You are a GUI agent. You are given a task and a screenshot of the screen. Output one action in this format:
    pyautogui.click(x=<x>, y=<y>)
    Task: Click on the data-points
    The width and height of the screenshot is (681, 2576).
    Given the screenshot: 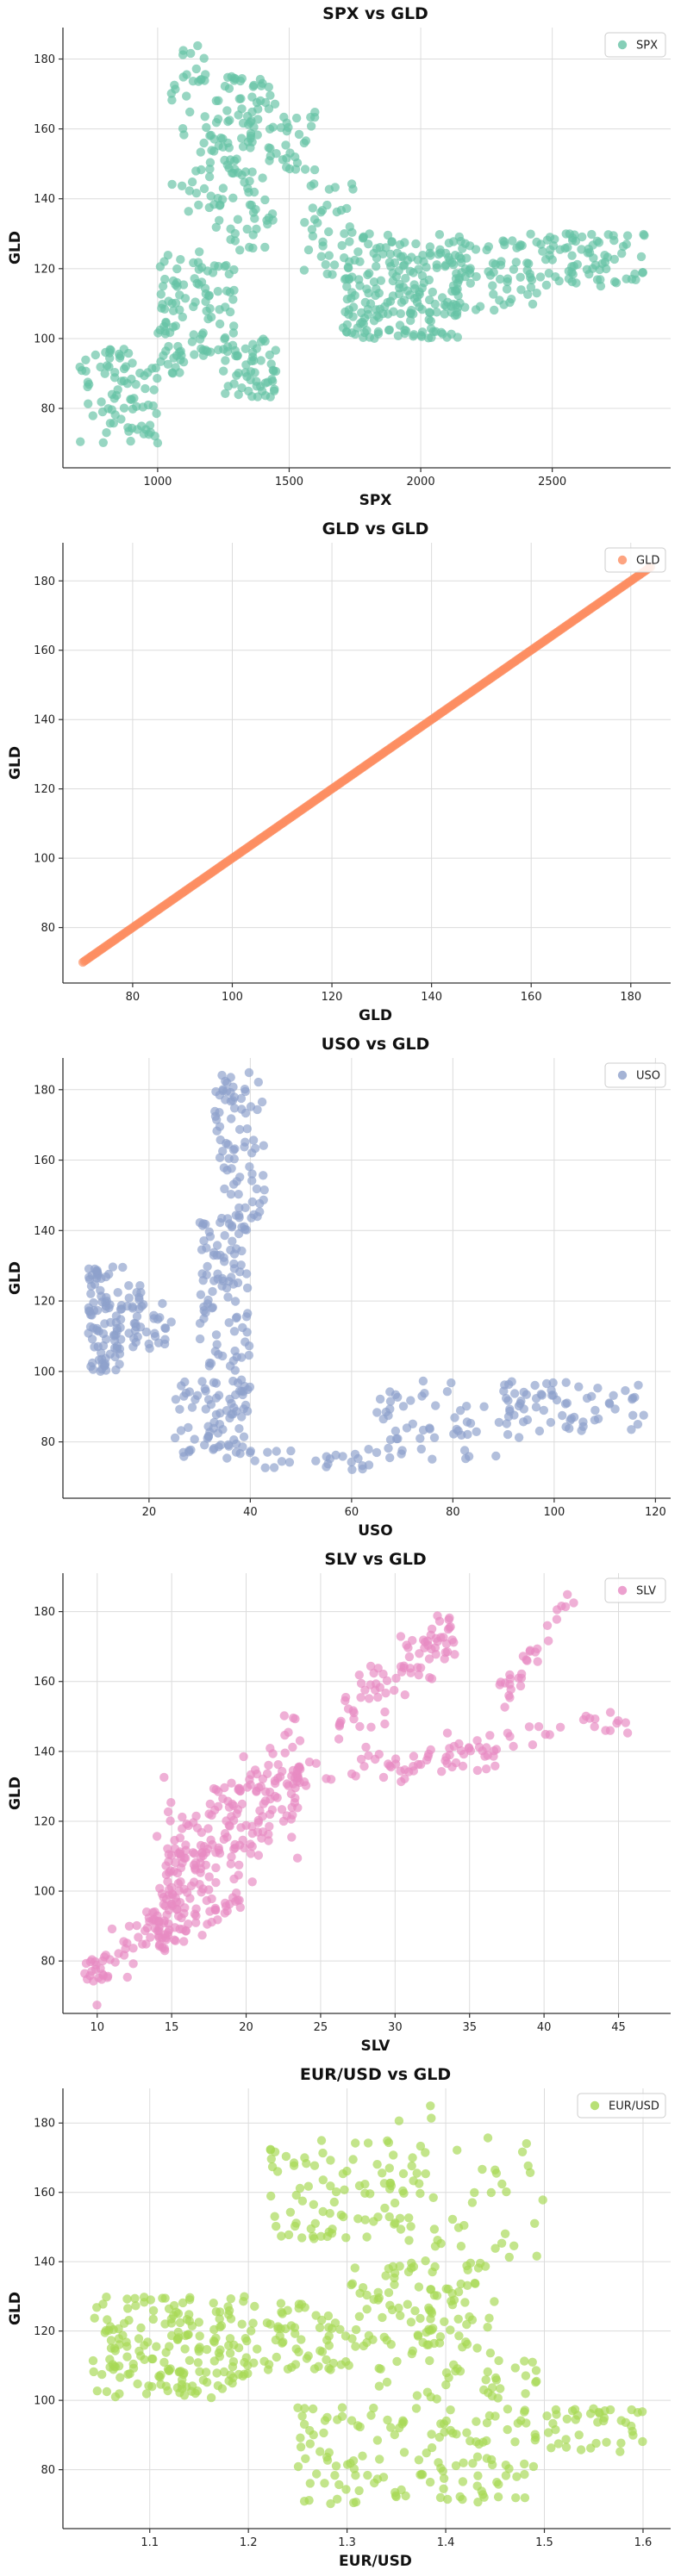 What is the action you would take?
    pyautogui.click(x=356, y=1800)
    